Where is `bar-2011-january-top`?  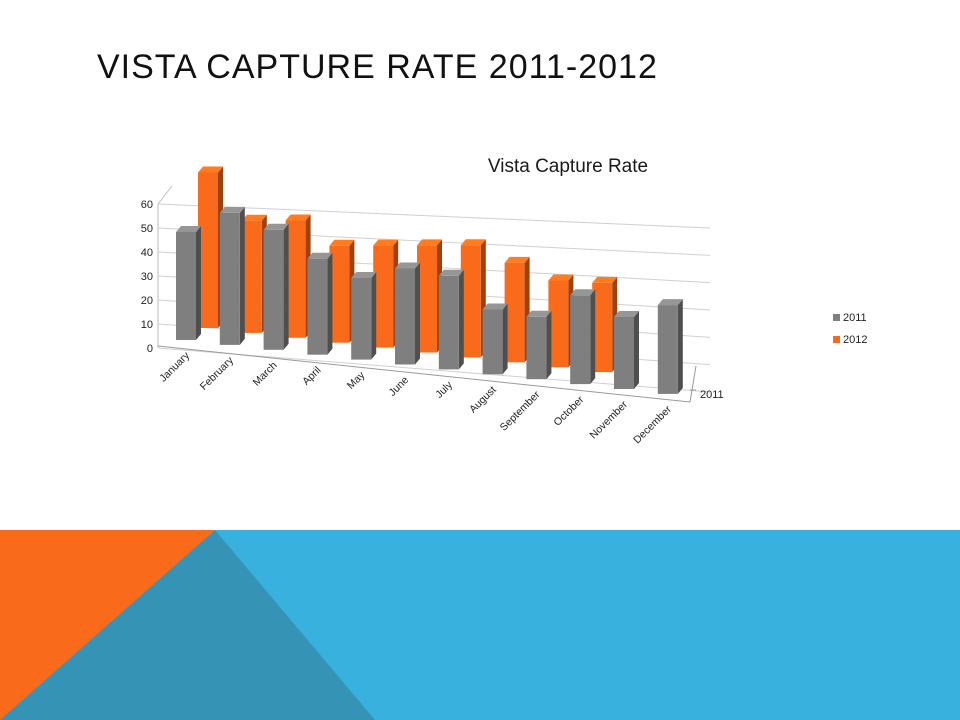
bar-2011-january-top is located at coordinates (188, 229).